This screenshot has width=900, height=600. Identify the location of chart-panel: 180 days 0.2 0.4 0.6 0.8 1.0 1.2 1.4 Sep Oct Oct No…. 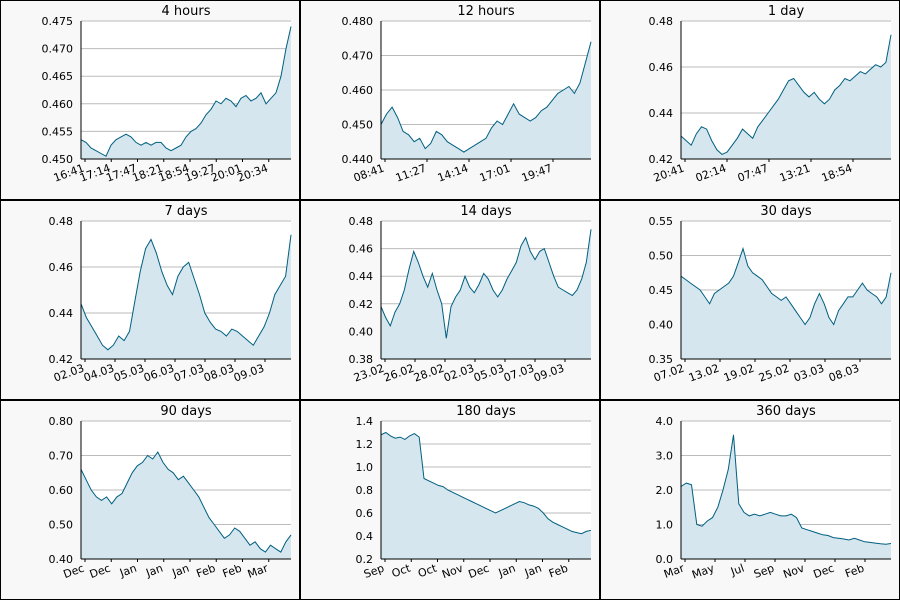
(450, 500).